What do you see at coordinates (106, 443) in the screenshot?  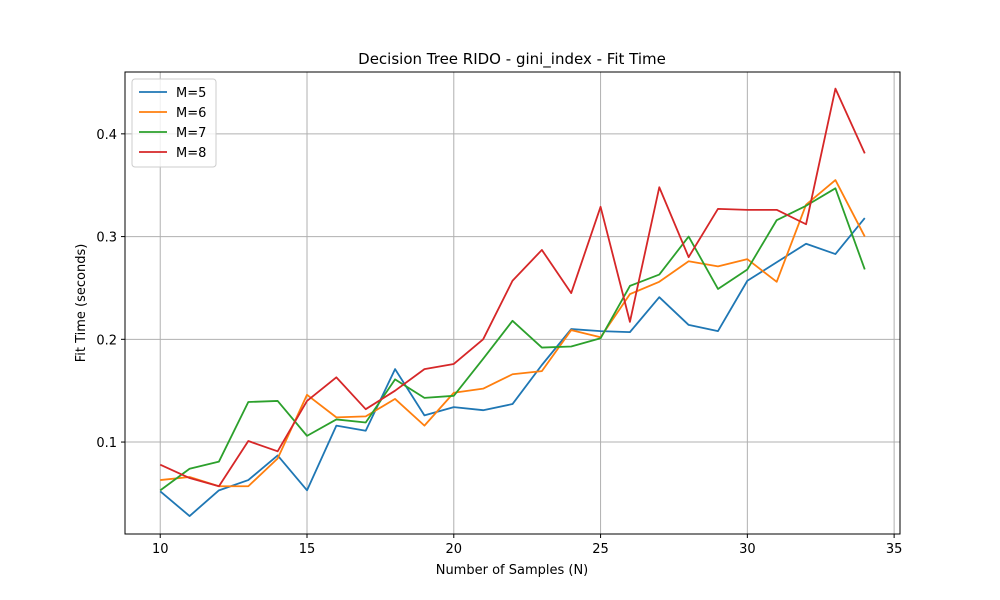 I see `y-tick-label: 0.1` at bounding box center [106, 443].